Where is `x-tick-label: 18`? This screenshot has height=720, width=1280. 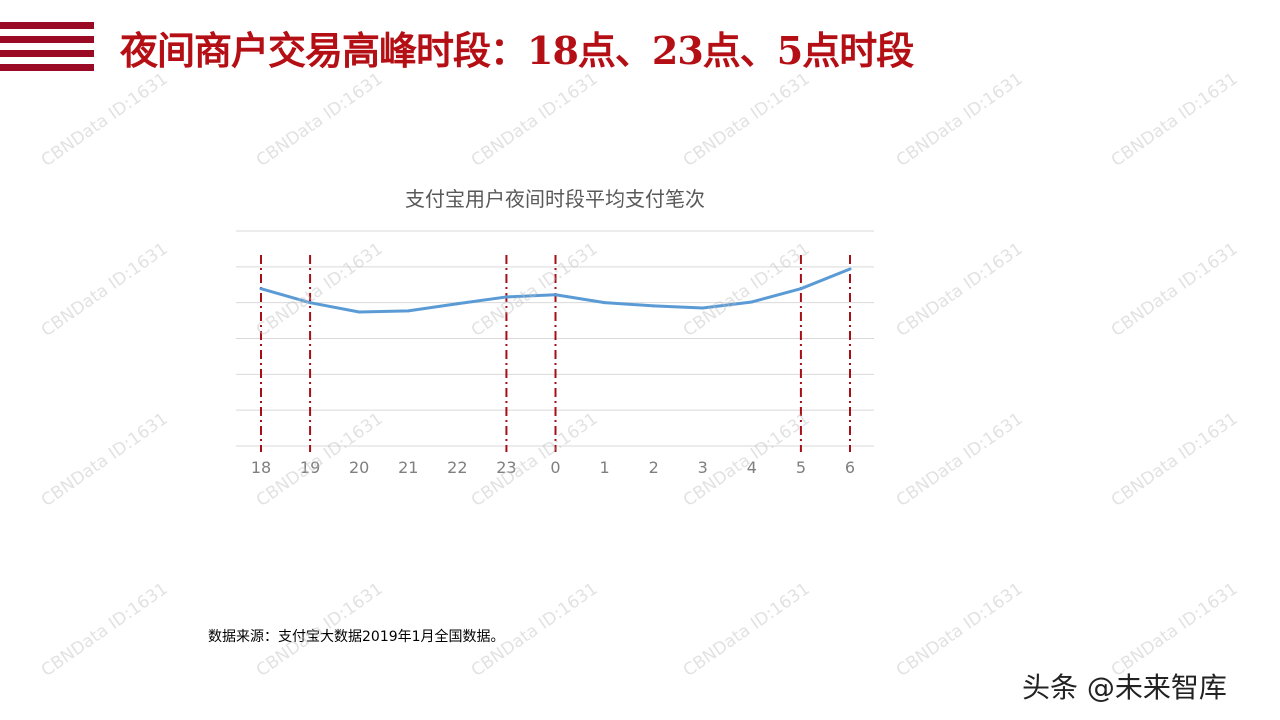 x-tick-label: 18 is located at coordinates (261, 467).